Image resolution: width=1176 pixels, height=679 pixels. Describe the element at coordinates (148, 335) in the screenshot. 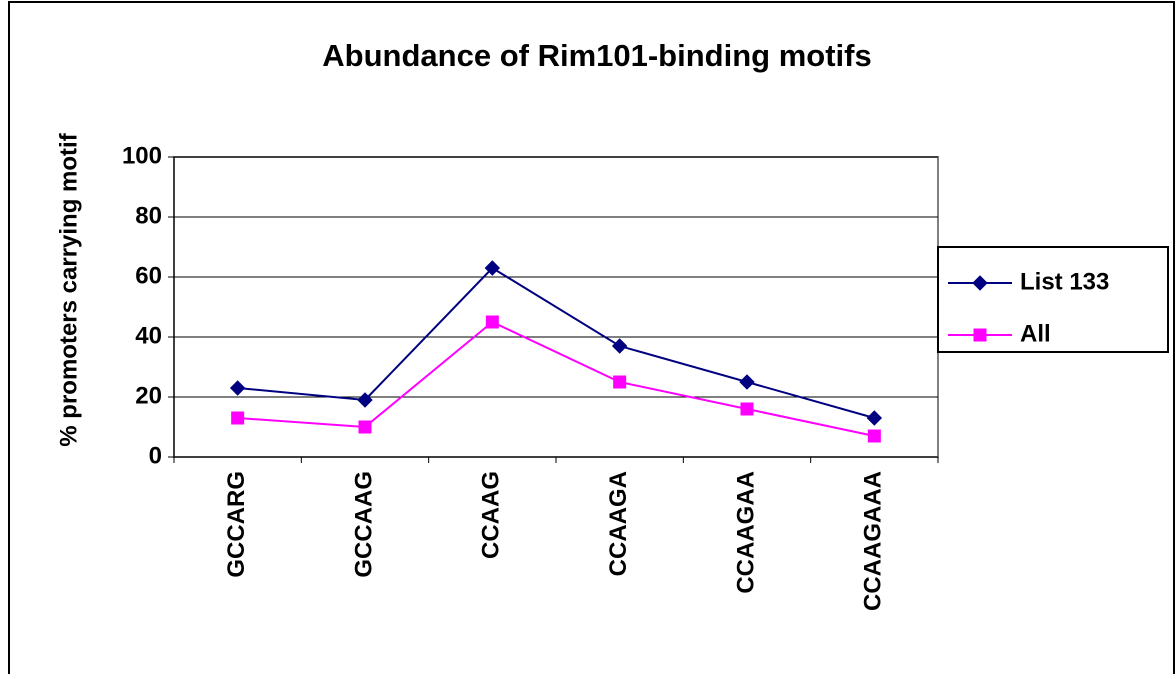

I see `y-tick-label: 40` at that location.